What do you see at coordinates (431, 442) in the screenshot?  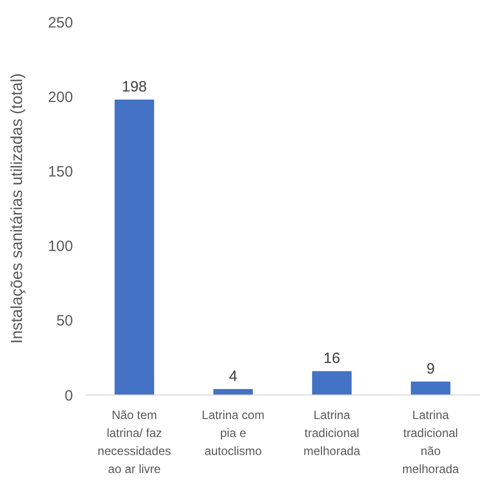 I see `x-tick-label: Latrina tradicional não melhorada` at bounding box center [431, 442].